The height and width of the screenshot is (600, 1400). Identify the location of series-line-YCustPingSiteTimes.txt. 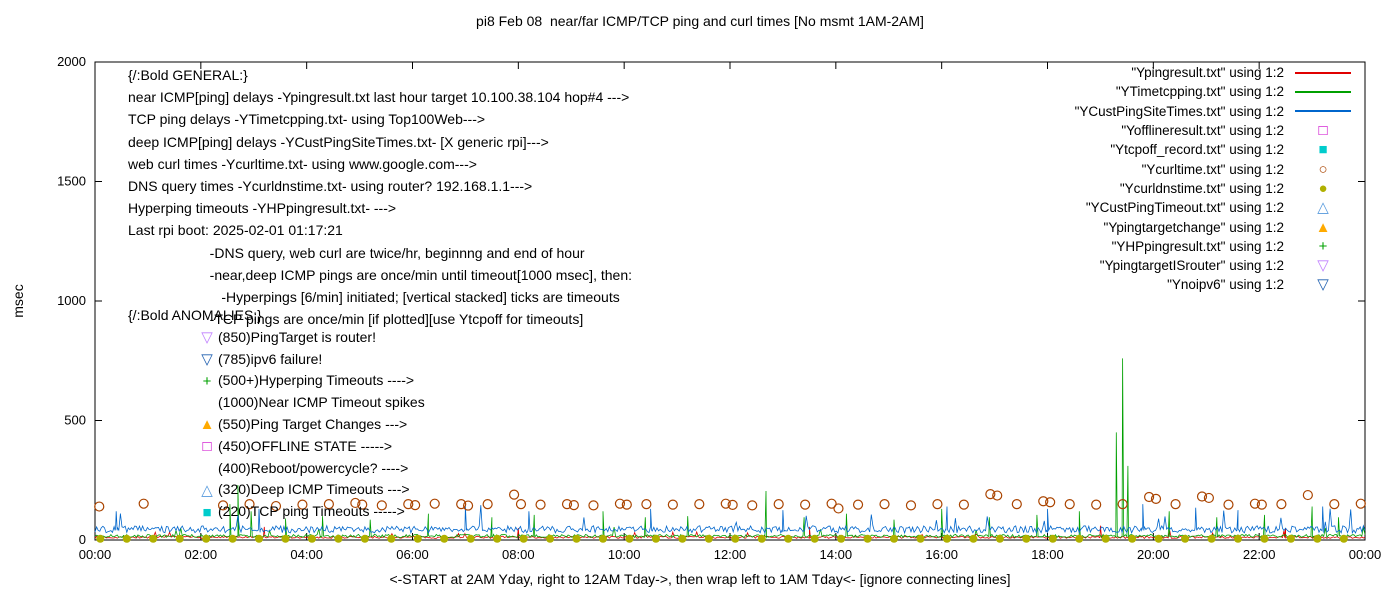
(730, 519).